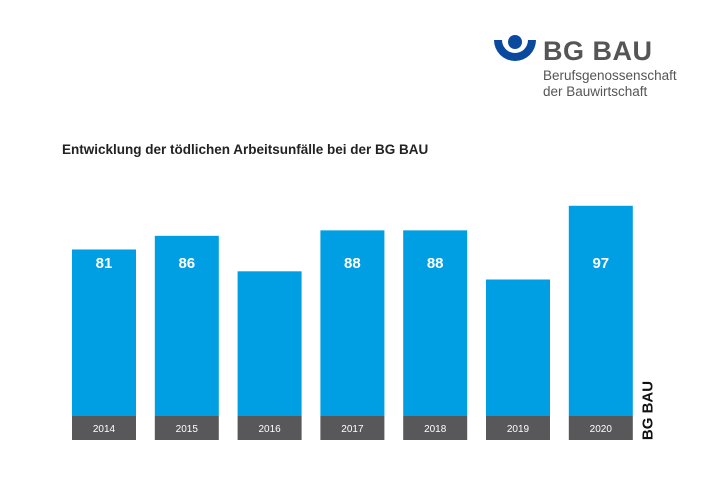  I want to click on bar-2016, so click(269, 343).